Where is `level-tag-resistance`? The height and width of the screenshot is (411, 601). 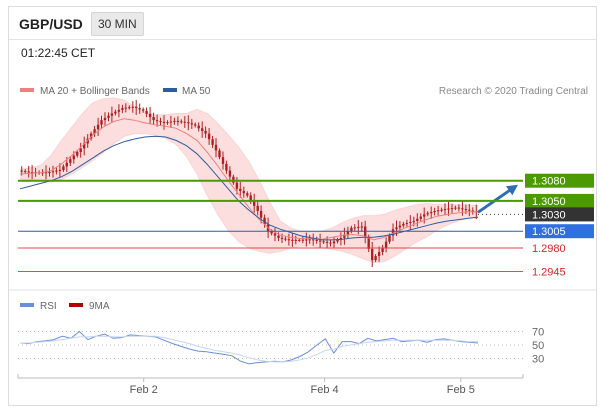 level-tag-resistance is located at coordinates (559, 200).